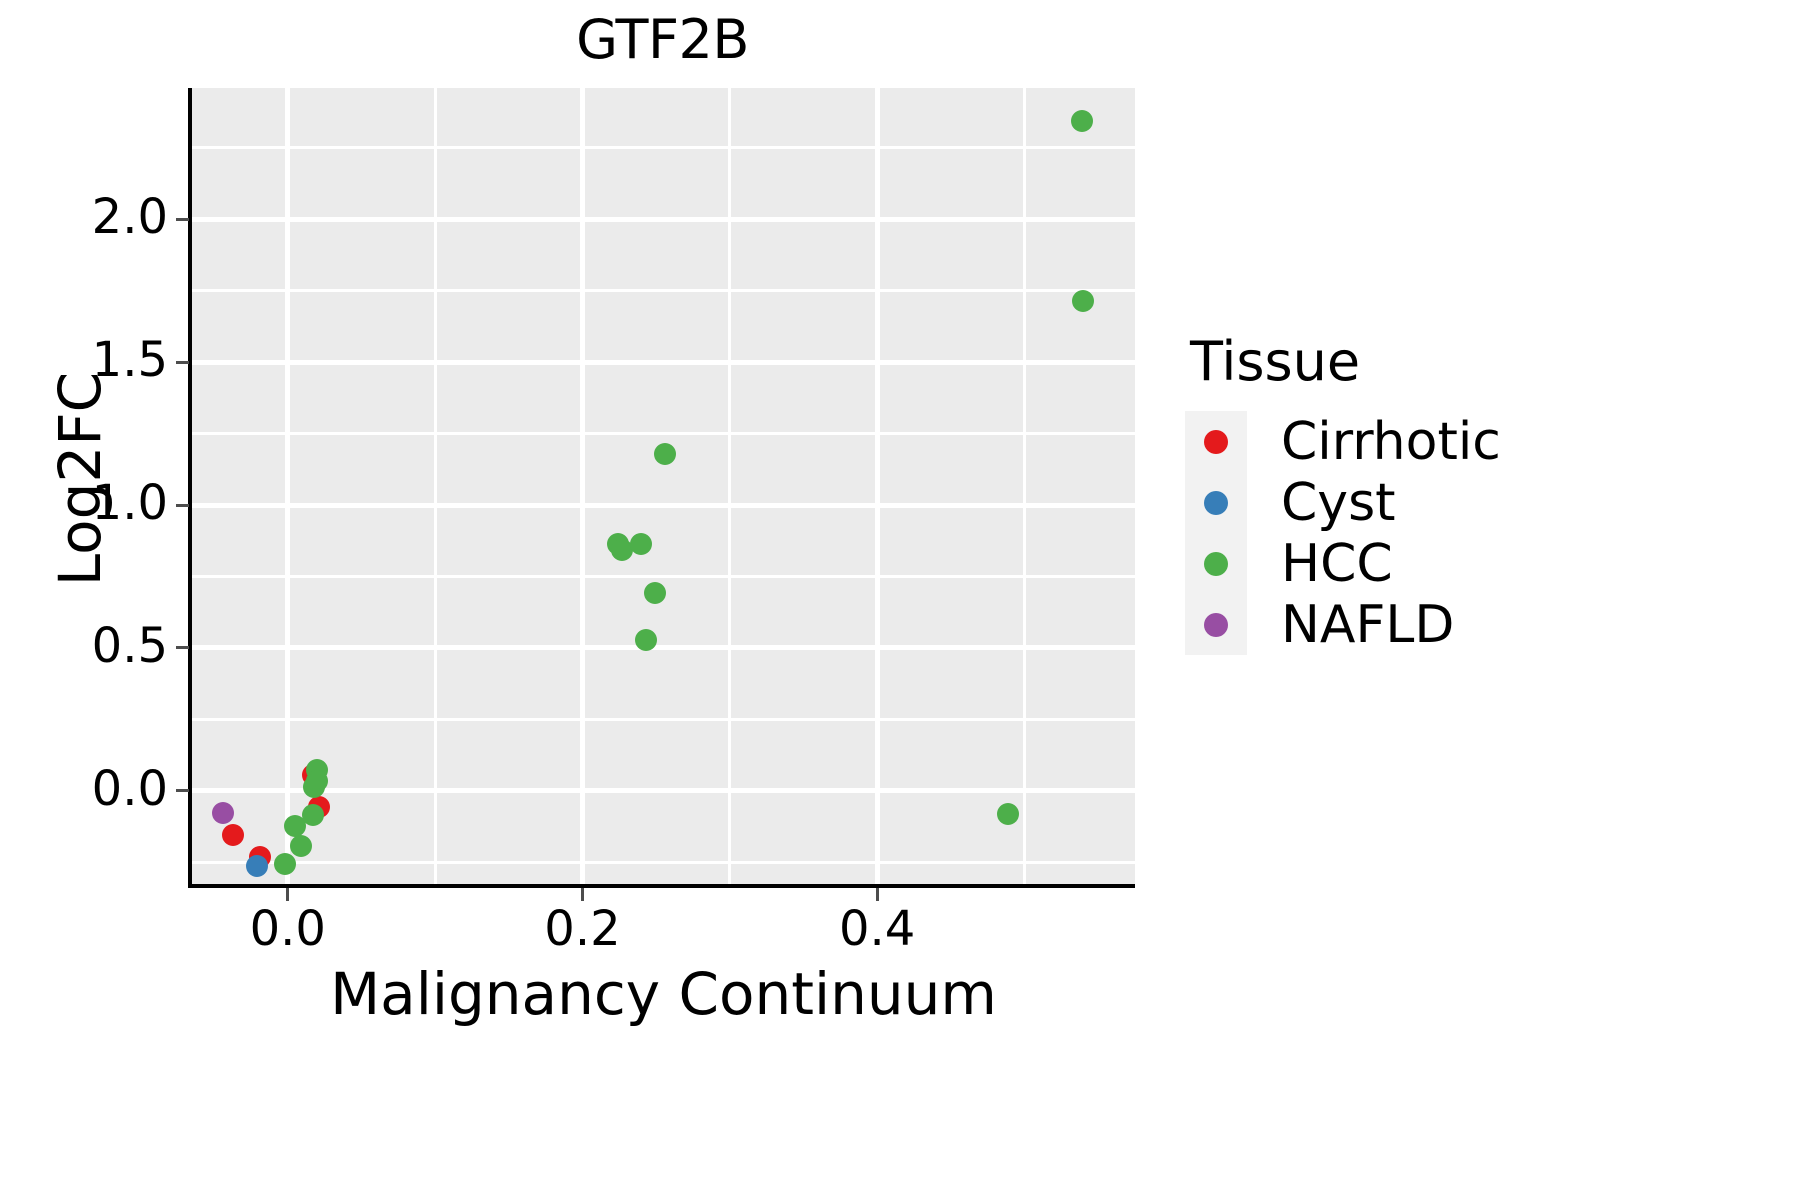 The width and height of the screenshot is (1800, 1200). What do you see at coordinates (80, 479) in the screenshot?
I see `y-axis-title: Log2FC` at bounding box center [80, 479].